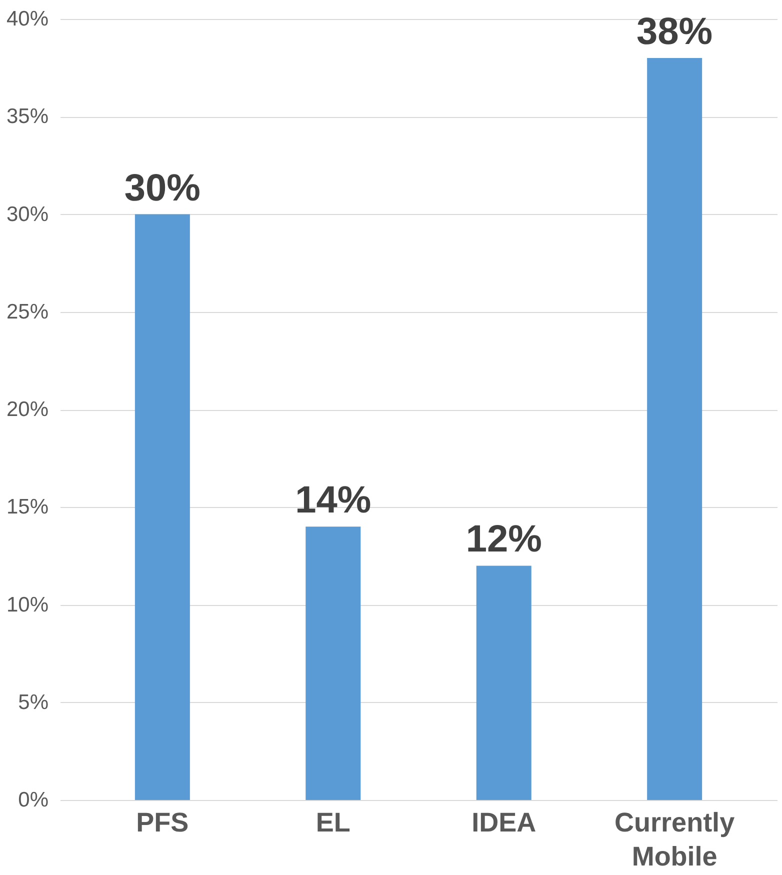 Image resolution: width=782 pixels, height=875 pixels. What do you see at coordinates (27, 312) in the screenshot?
I see `y-tick-label: 25%` at bounding box center [27, 312].